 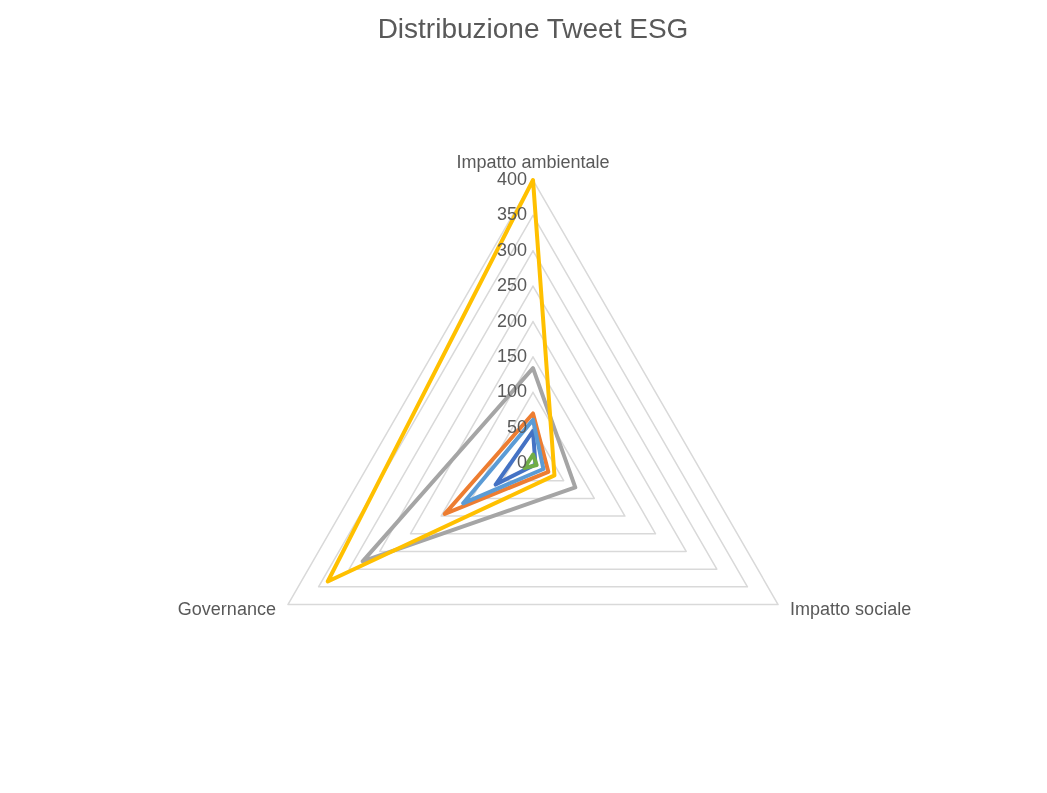 I want to click on spoke-label: Impatto sociale, so click(x=851, y=608).